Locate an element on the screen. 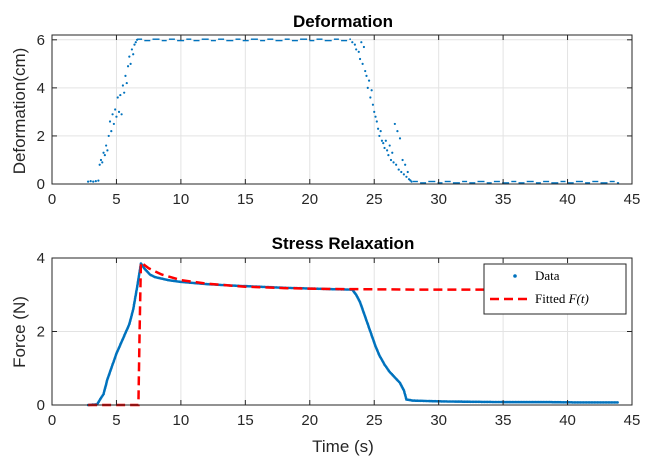 The height and width of the screenshot is (460, 647). legend-data-label: Data is located at coordinates (547, 275).